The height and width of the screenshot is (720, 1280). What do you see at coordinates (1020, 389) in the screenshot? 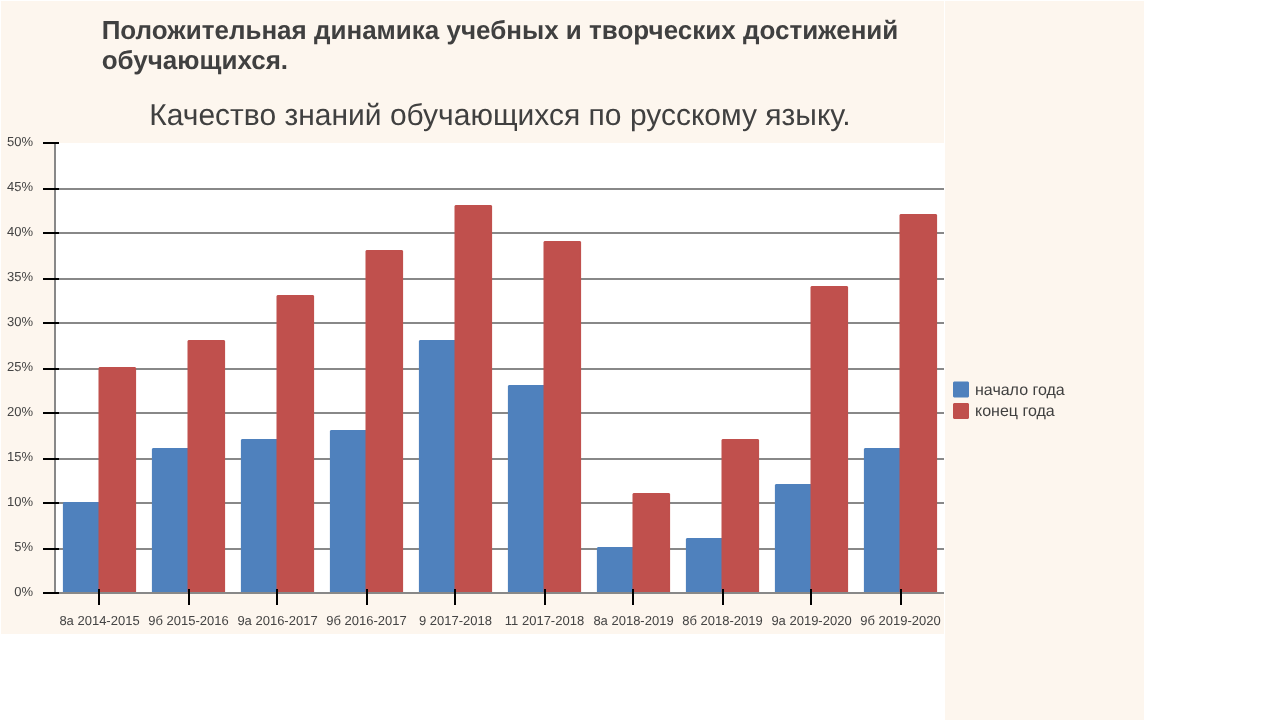
I see `legend-label: начало года` at bounding box center [1020, 389].